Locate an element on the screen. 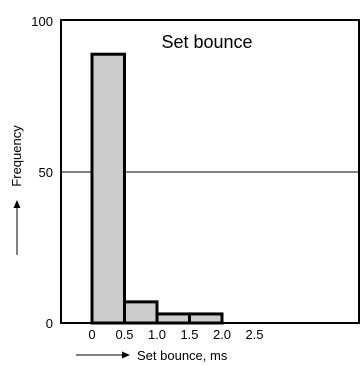 The width and height of the screenshot is (364, 365). y-tick-label-0: 0 is located at coordinates (49, 323).